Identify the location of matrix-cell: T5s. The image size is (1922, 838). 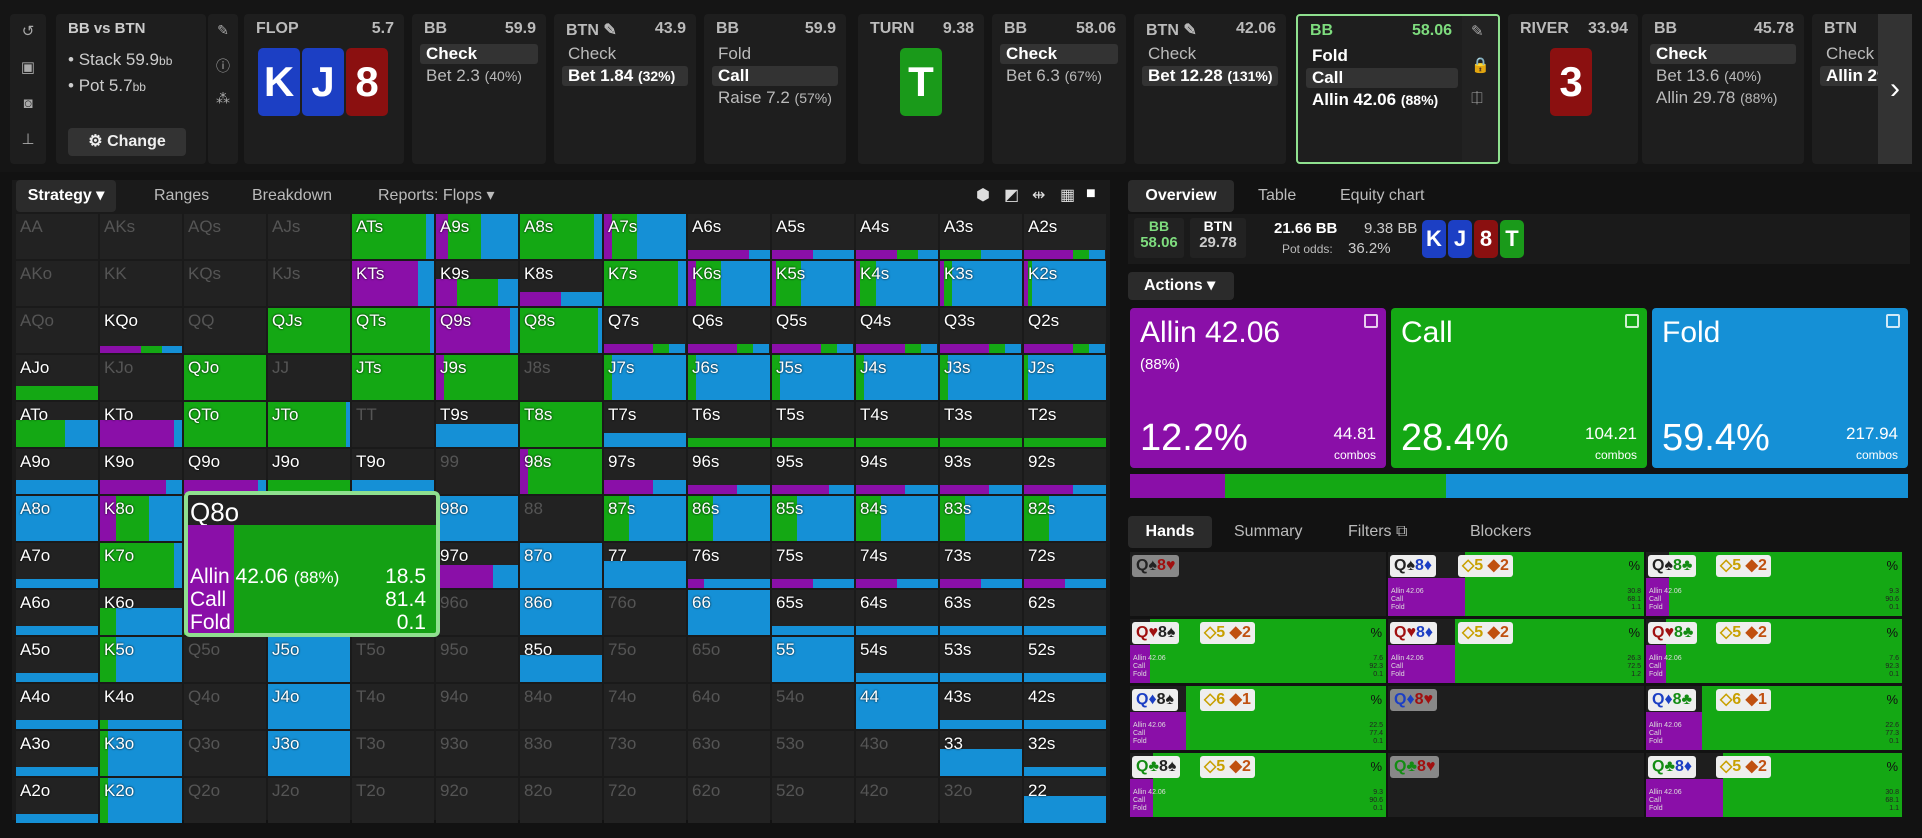
(813, 424).